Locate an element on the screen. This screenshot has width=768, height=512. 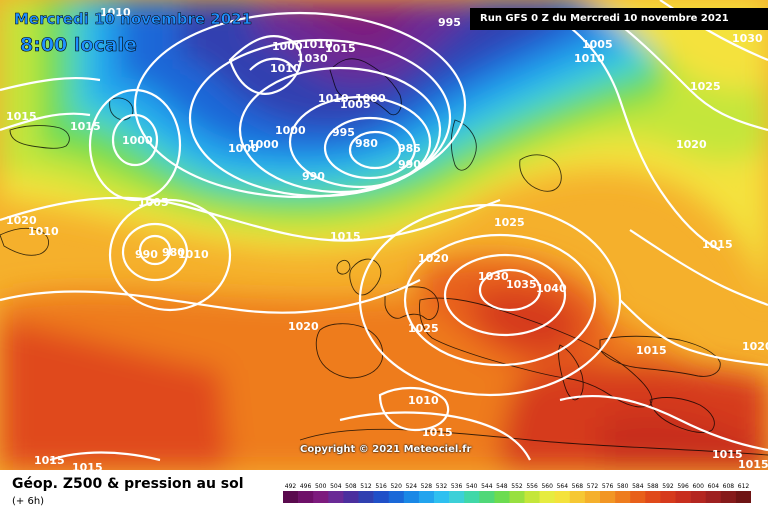
forecast-time: 8:00 locale is located at coordinates (79, 45).